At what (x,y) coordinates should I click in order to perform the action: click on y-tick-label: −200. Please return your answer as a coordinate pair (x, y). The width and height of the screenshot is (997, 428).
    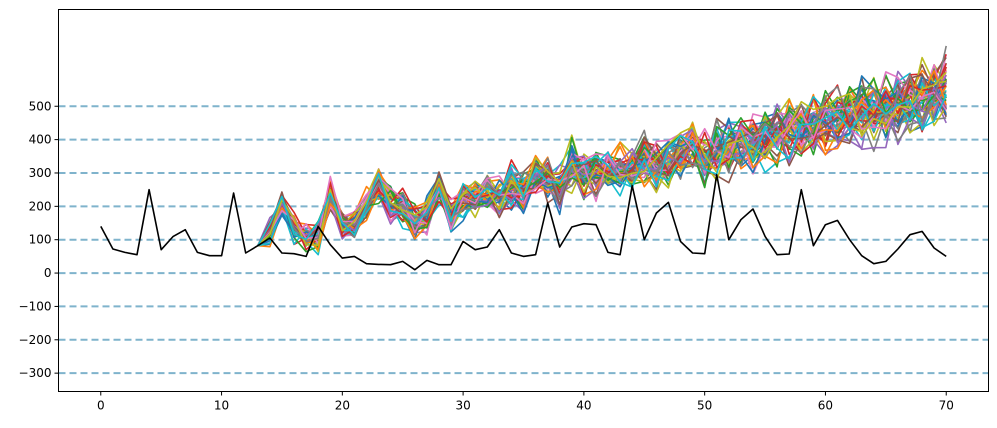
    Looking at the image, I should click on (35, 340).